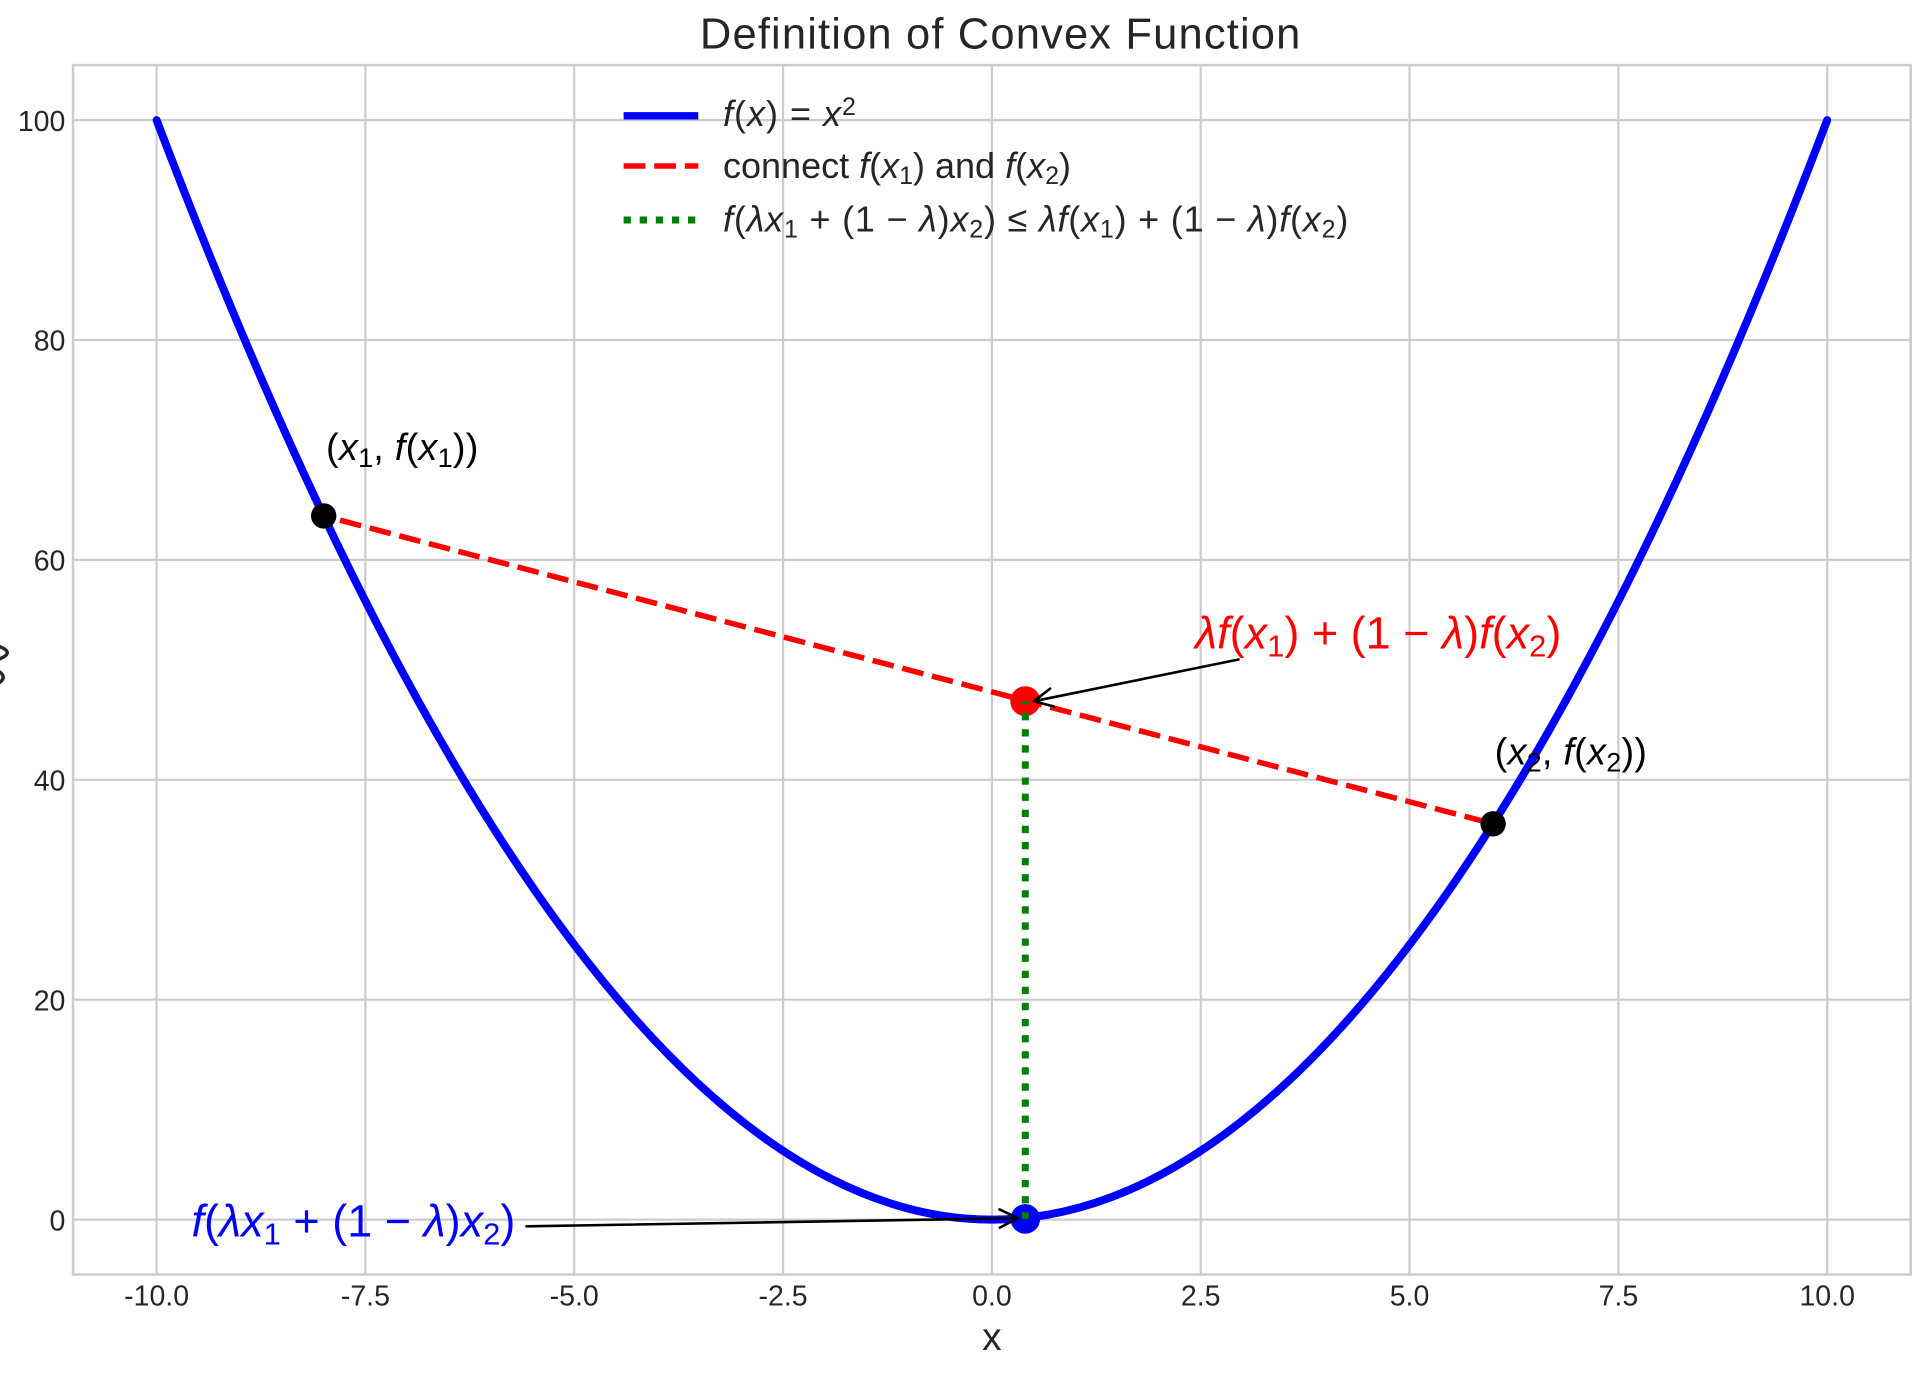 Image resolution: width=1928 pixels, height=1377 pixels. I want to click on svg-text: connect f(x1) and f(x2), so click(897, 167).